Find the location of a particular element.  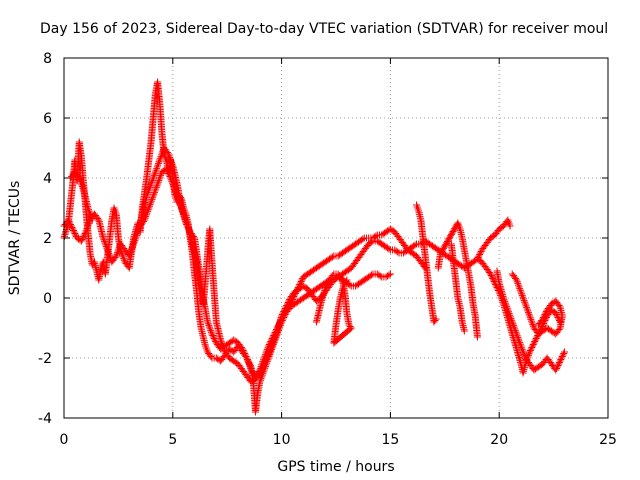

x-tick-label: 0 is located at coordinates (64, 440).